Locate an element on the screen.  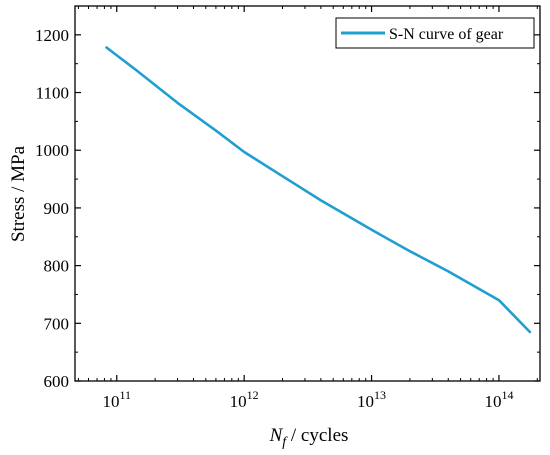
y-tick-label: 1000 is located at coordinates (52, 150).